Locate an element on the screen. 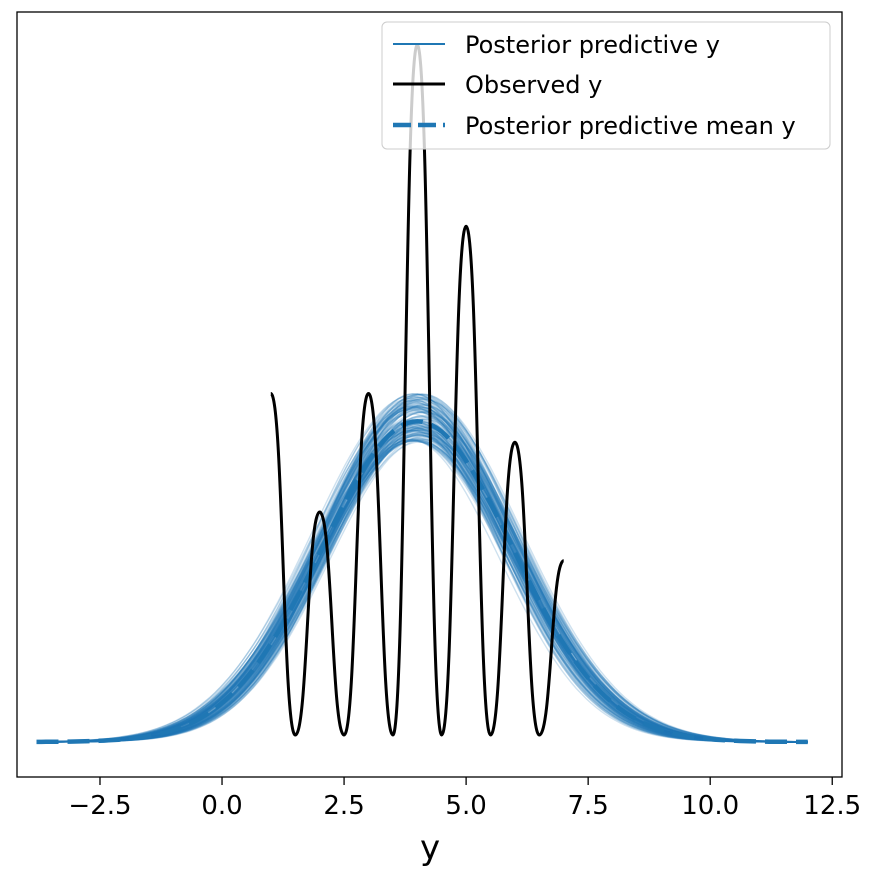  legend-label-observed: Observed y is located at coordinates (533, 85).